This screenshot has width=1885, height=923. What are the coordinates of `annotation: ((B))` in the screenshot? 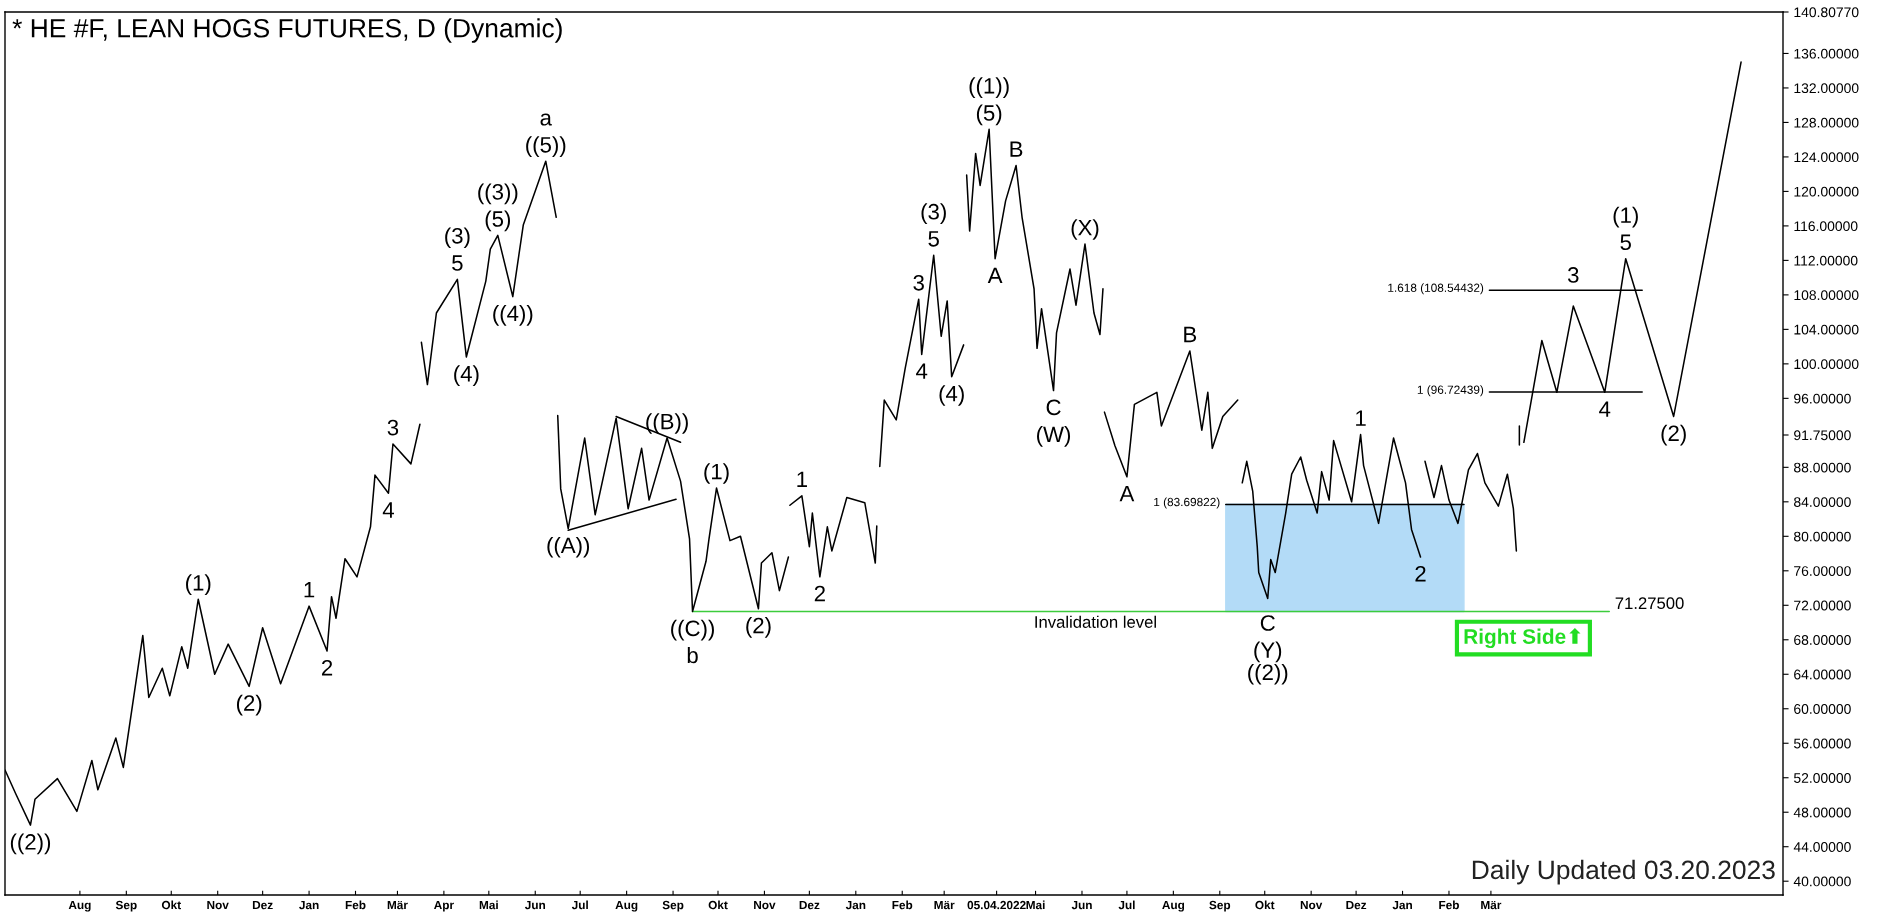 It's located at (667, 423).